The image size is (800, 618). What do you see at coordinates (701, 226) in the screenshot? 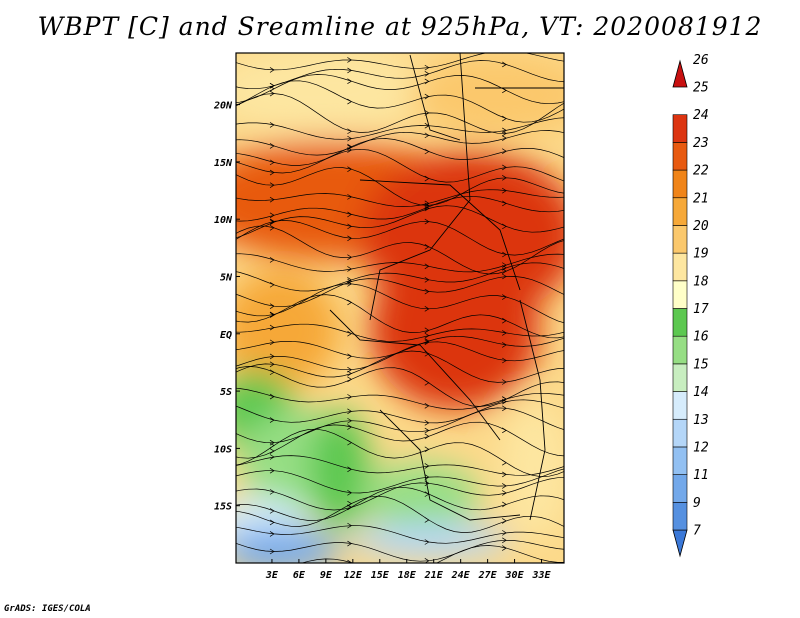
I see `colorbar-label: 20` at bounding box center [701, 226].